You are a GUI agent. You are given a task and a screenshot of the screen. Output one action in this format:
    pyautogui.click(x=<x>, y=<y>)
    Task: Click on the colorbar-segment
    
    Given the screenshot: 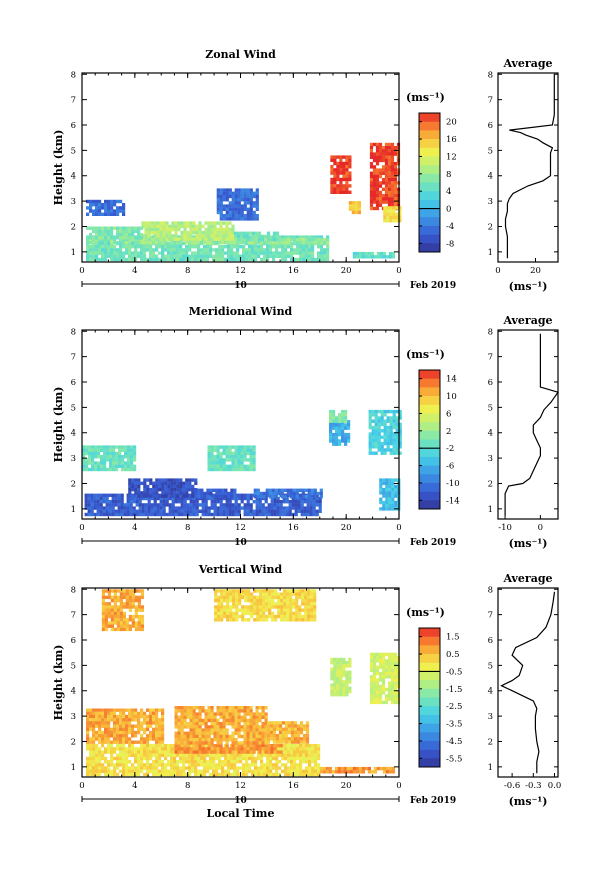 What is the action you would take?
    pyautogui.click(x=429, y=178)
    